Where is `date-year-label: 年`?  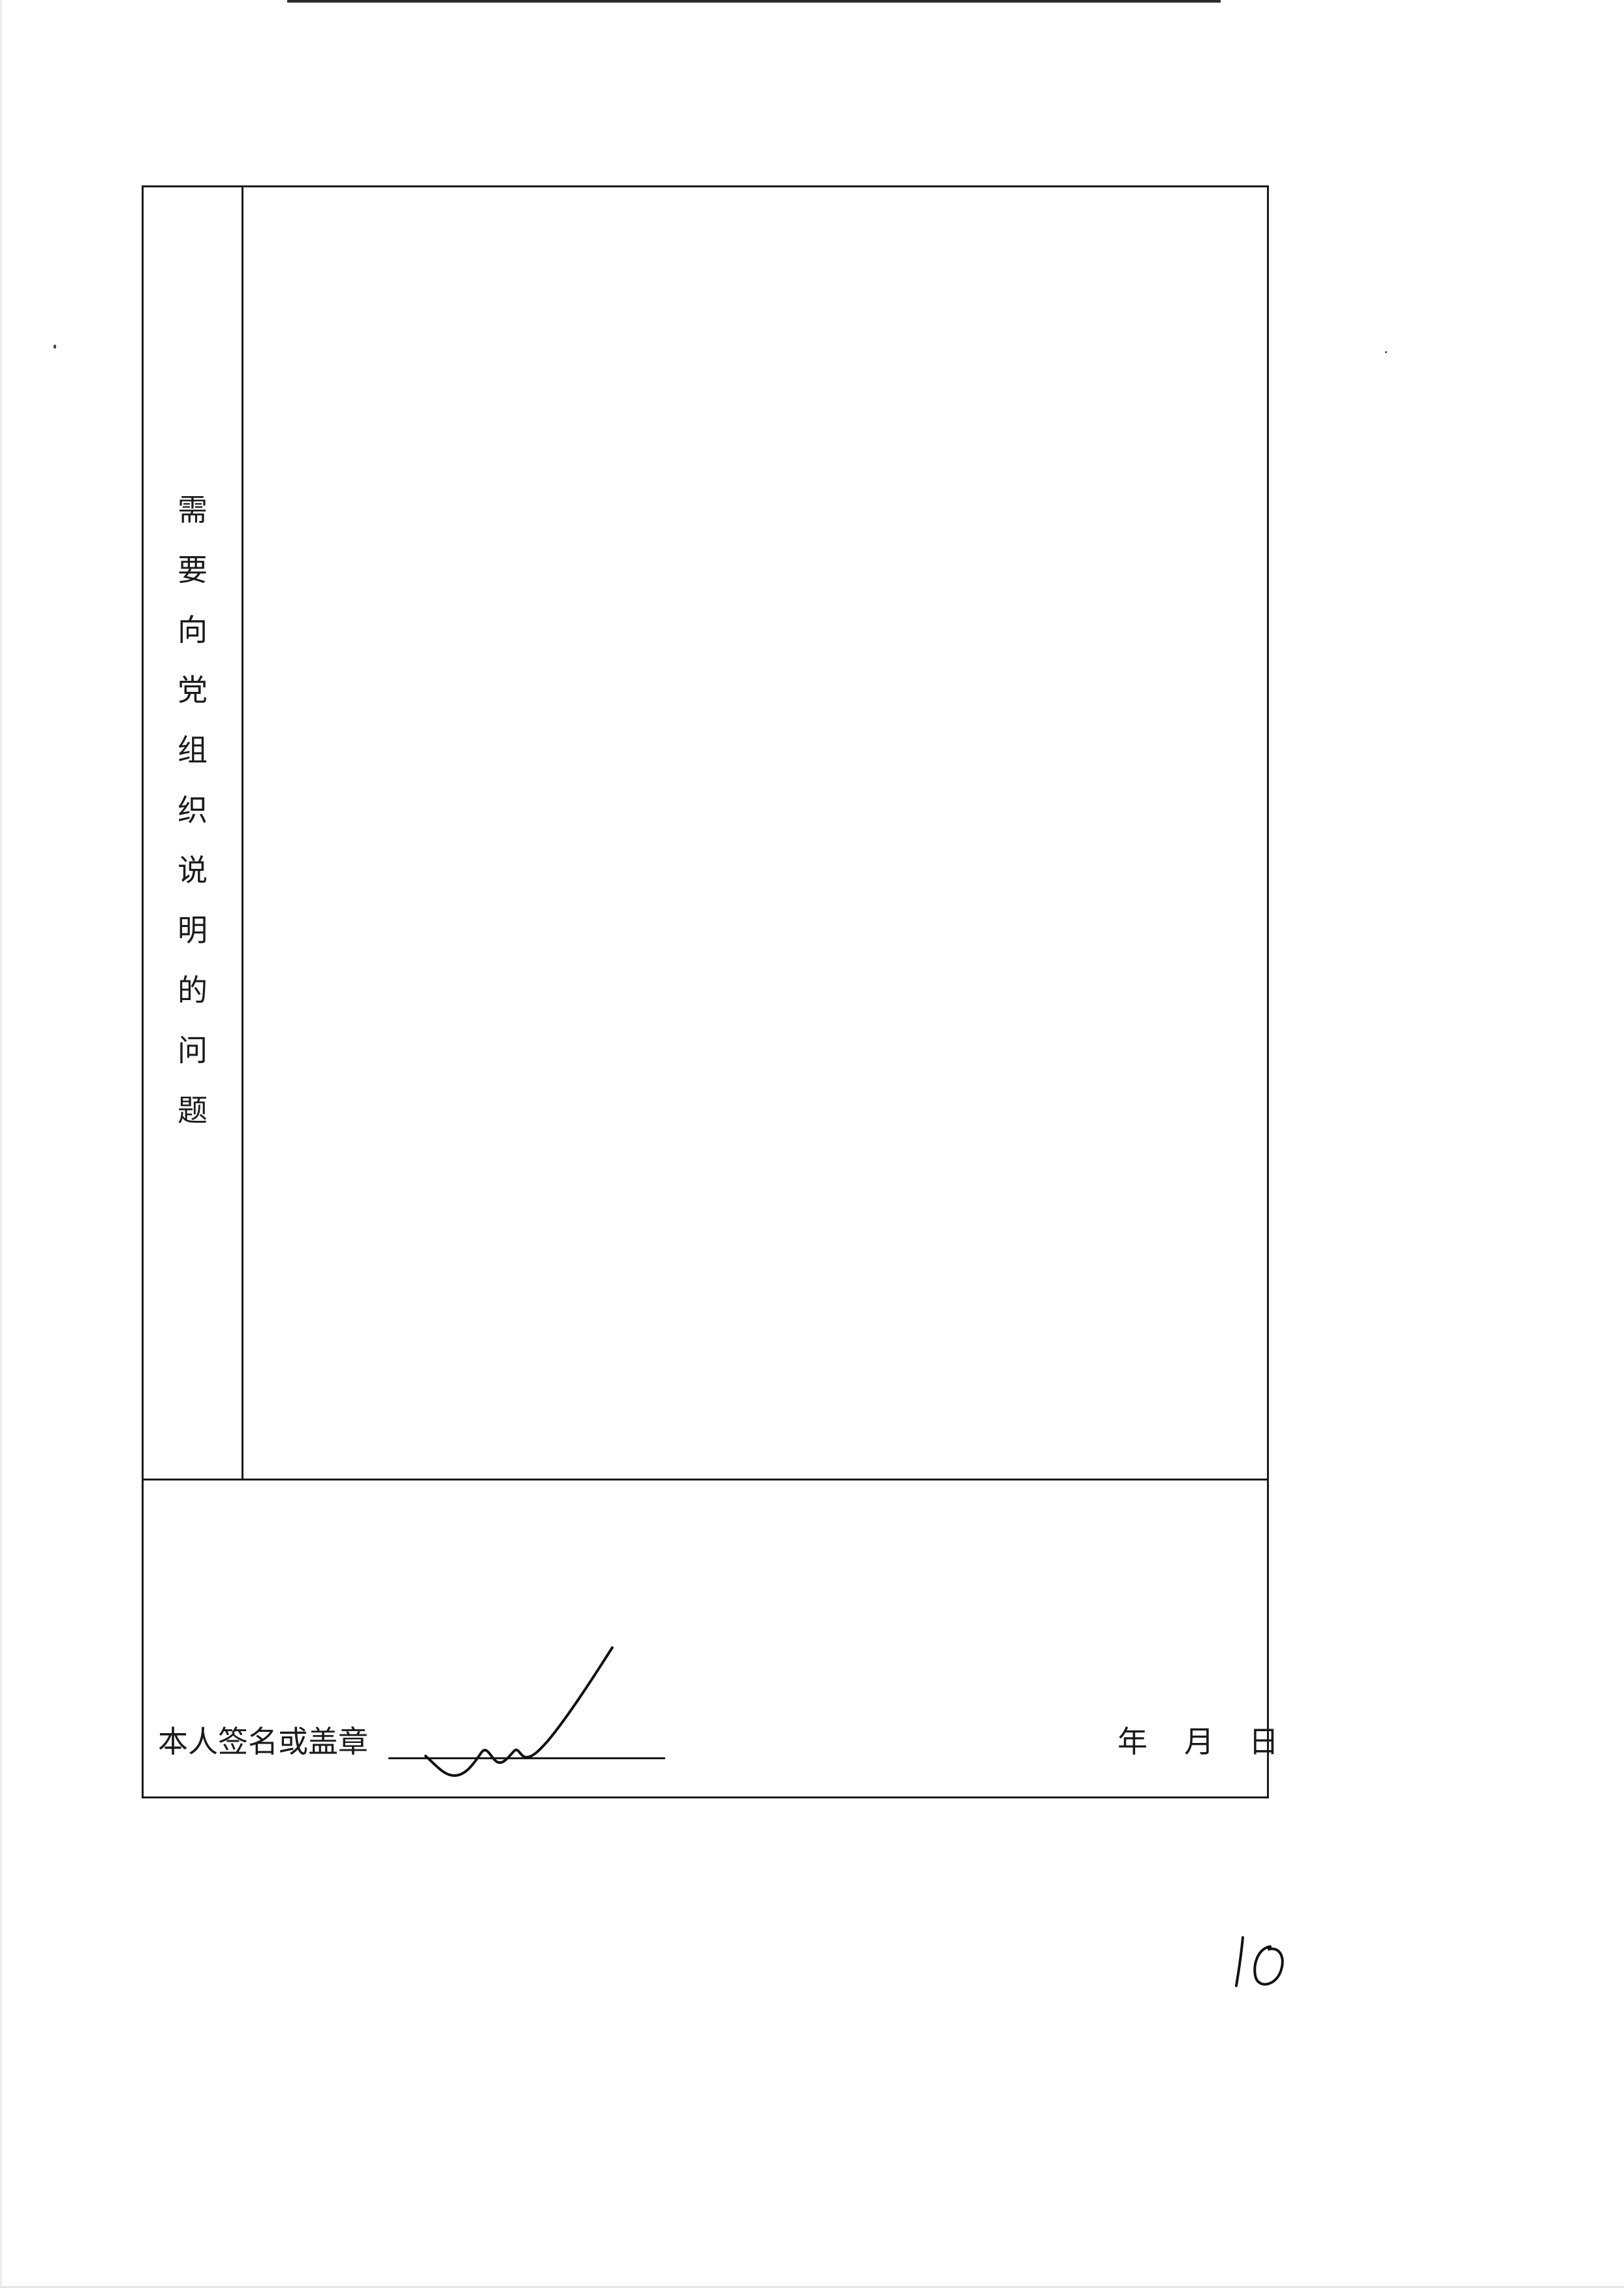 date-year-label: 年 is located at coordinates (1132, 1742).